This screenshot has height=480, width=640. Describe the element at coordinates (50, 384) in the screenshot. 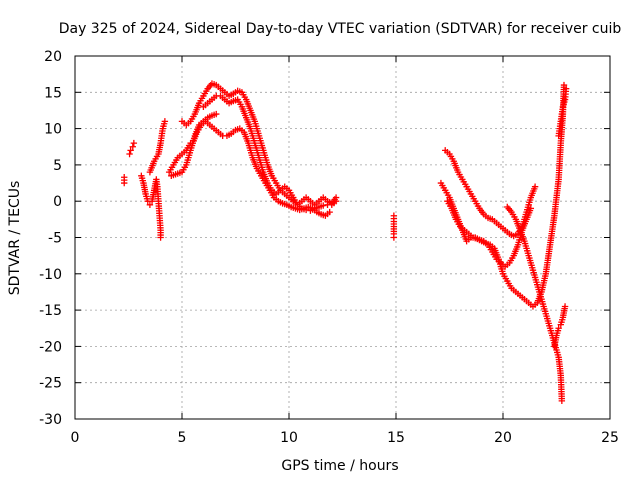

I see `y-tick-label: -25` at that location.